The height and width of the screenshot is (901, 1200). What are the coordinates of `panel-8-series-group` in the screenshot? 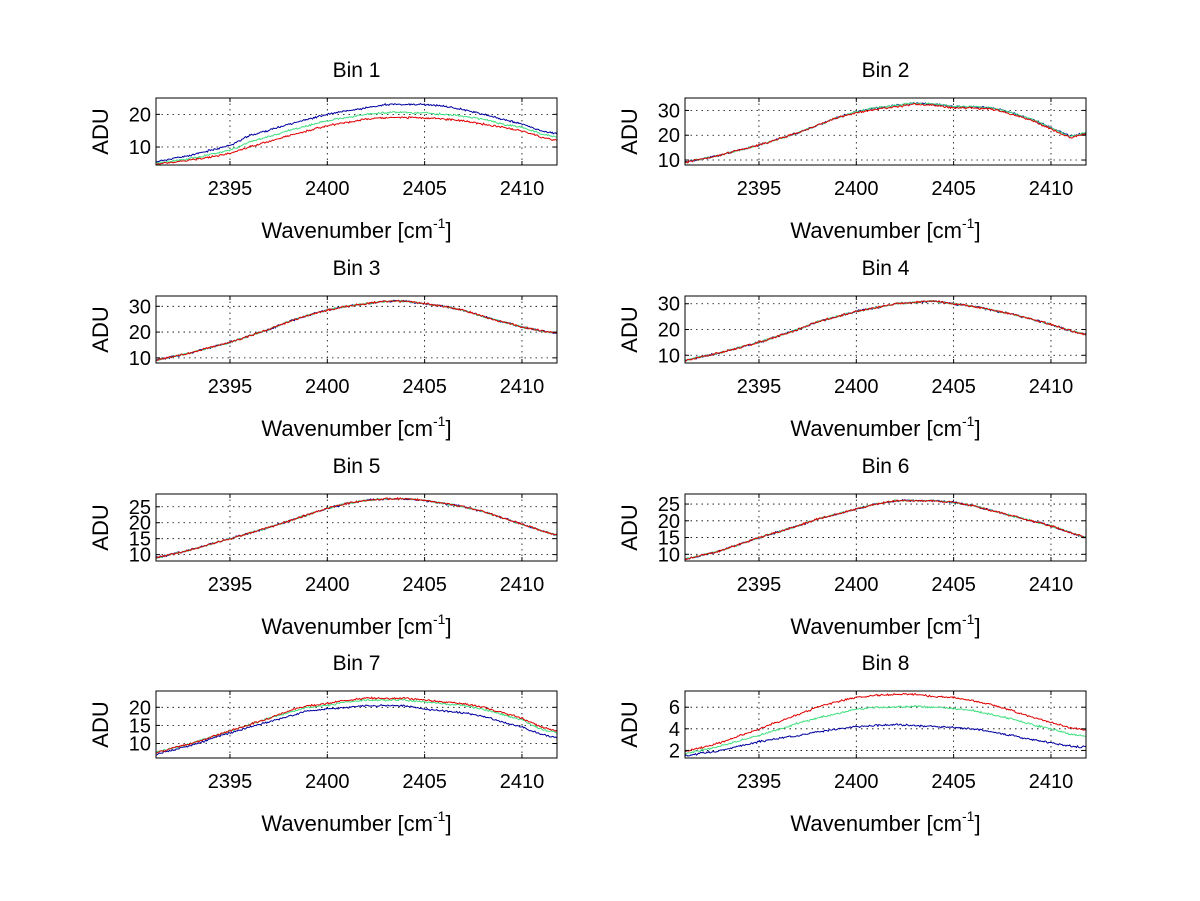 It's located at (885, 724).